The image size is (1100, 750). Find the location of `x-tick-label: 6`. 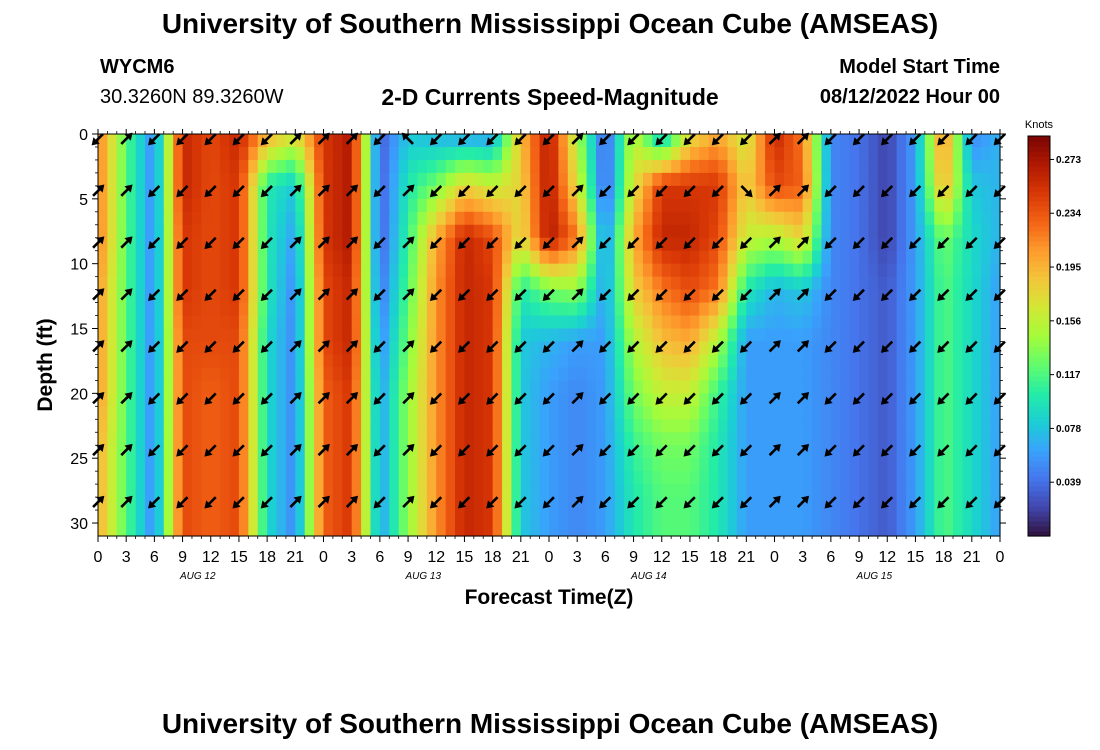

x-tick-label: 6 is located at coordinates (379, 557).